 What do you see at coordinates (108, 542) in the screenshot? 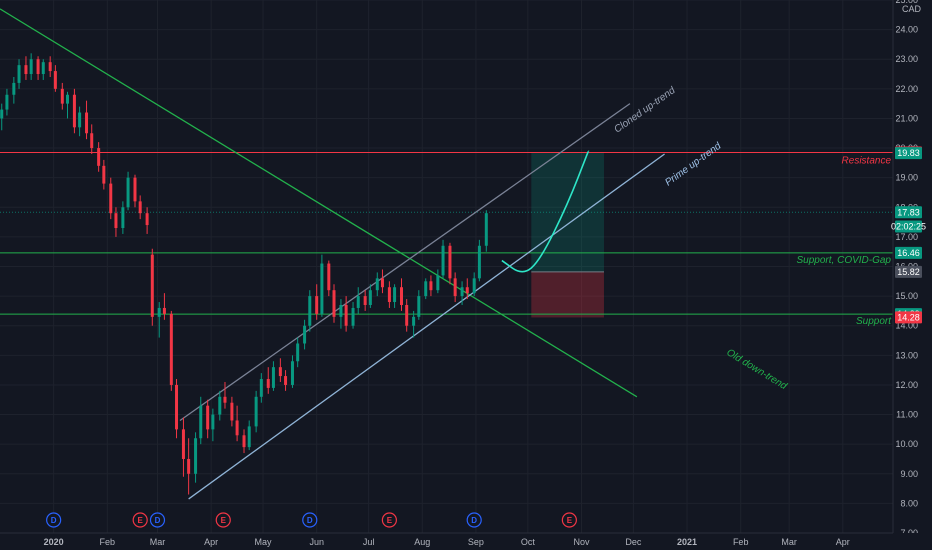
I see `x-tick-label: Feb` at bounding box center [108, 542].